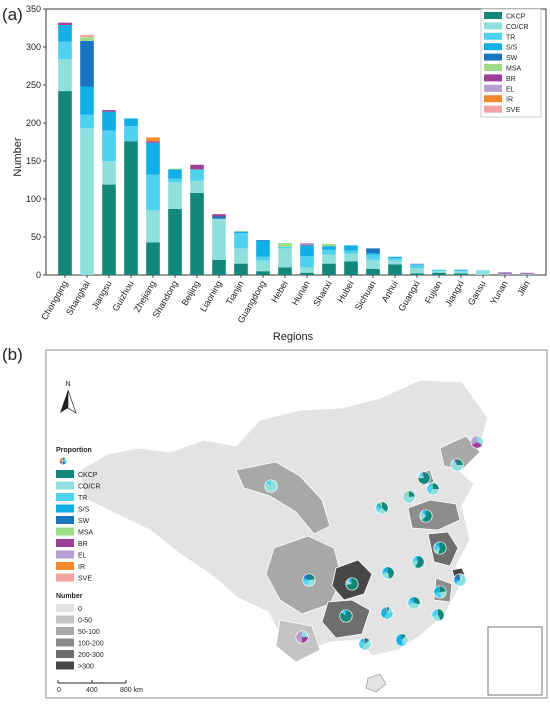 This screenshot has height=704, width=550. I want to click on legend-label: EL, so click(510, 89).